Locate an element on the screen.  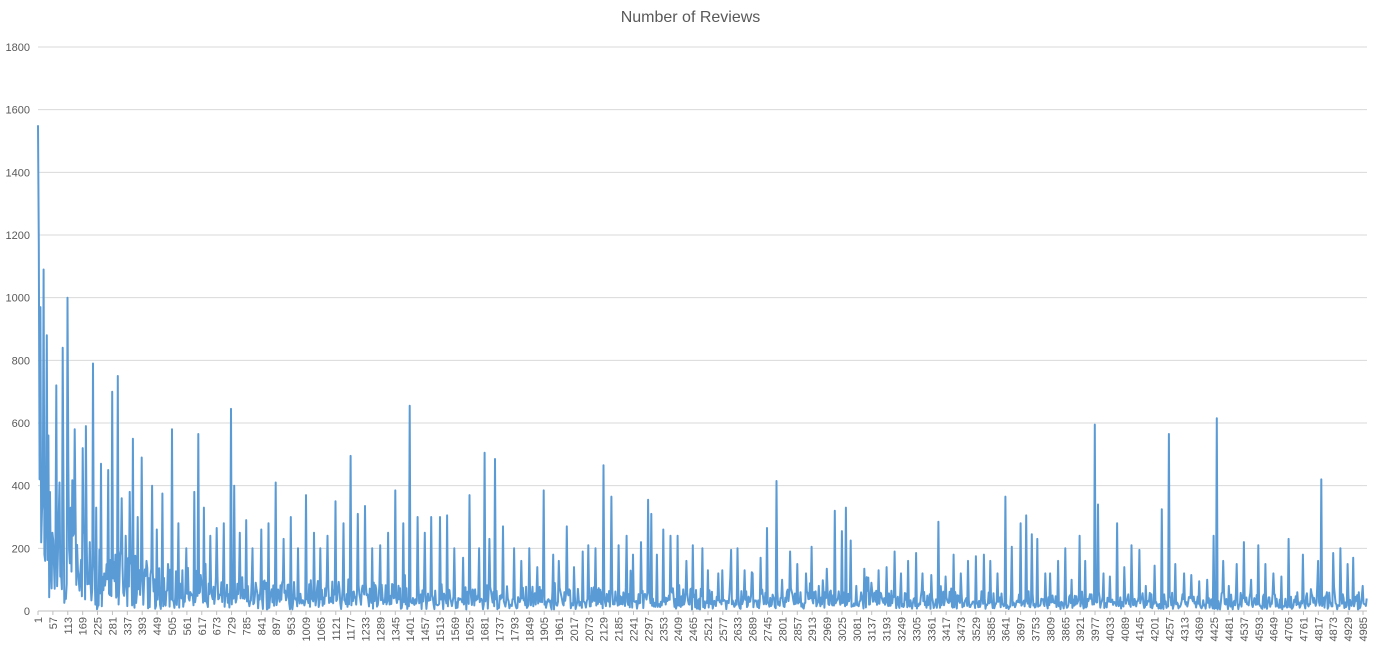
y-tick-label: 200 is located at coordinates (21, 549).